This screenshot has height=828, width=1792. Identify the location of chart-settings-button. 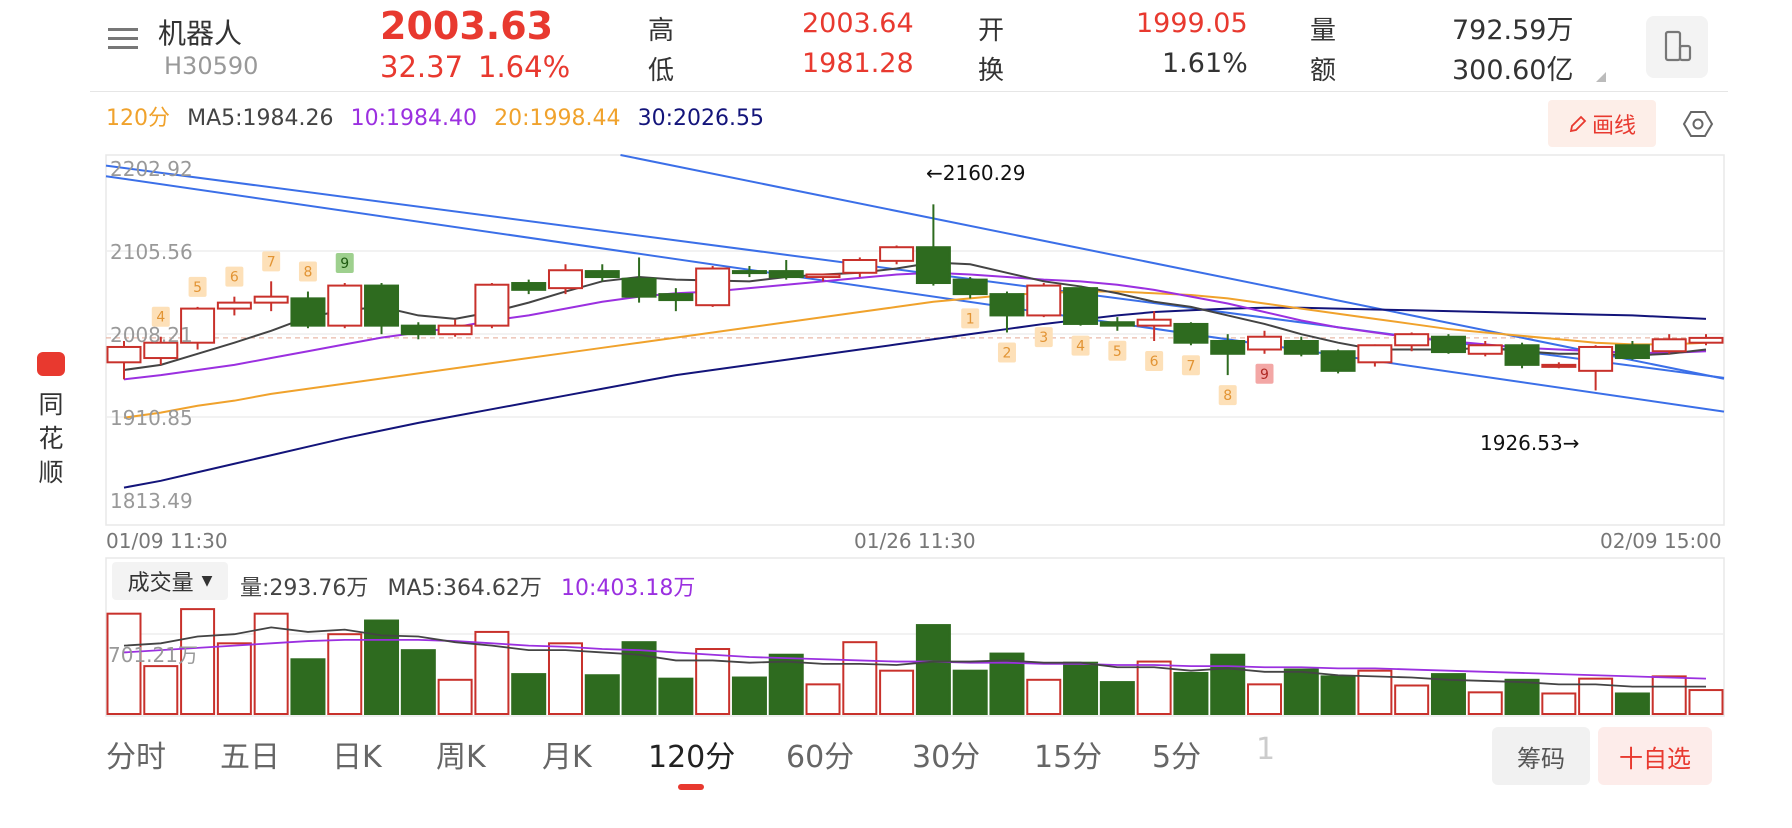
(1698, 124).